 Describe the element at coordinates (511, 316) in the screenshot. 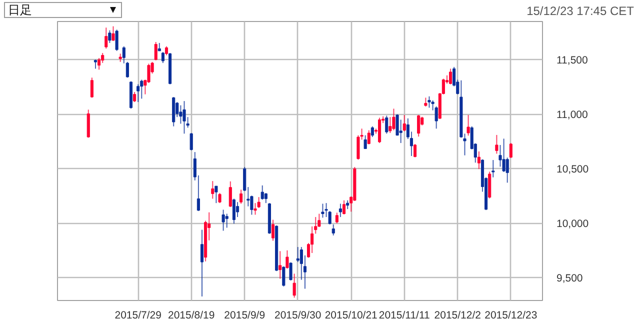

I see `x-tick-label: 2015/12/23` at that location.